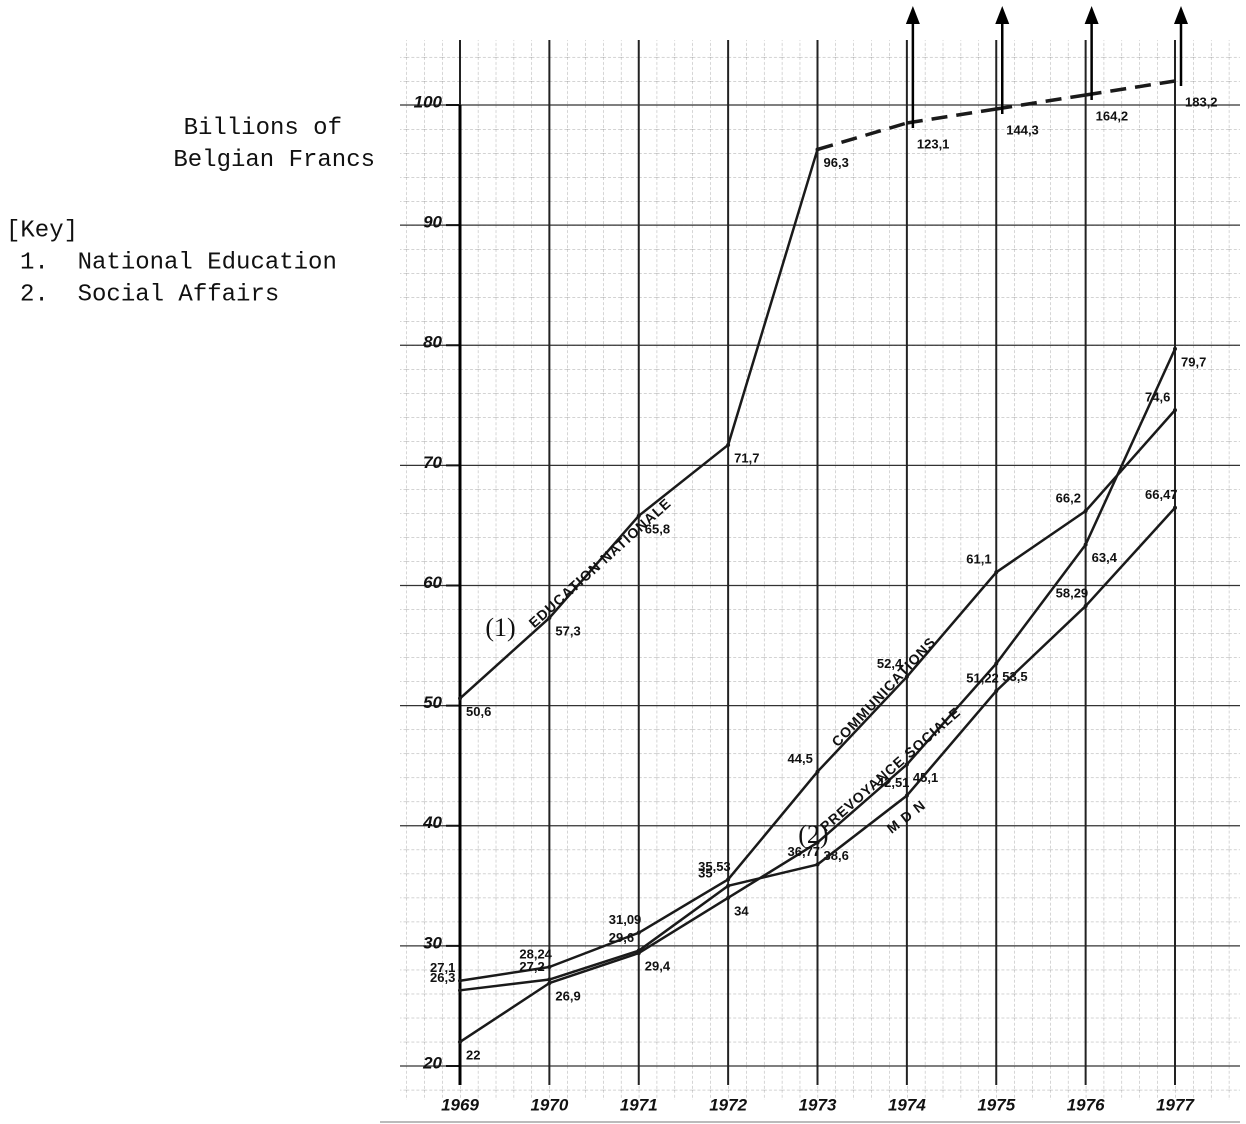 This screenshot has height=1124, width=1246. Describe the element at coordinates (818, 1104) in the screenshot. I see `x-tick-label: 1973` at that location.